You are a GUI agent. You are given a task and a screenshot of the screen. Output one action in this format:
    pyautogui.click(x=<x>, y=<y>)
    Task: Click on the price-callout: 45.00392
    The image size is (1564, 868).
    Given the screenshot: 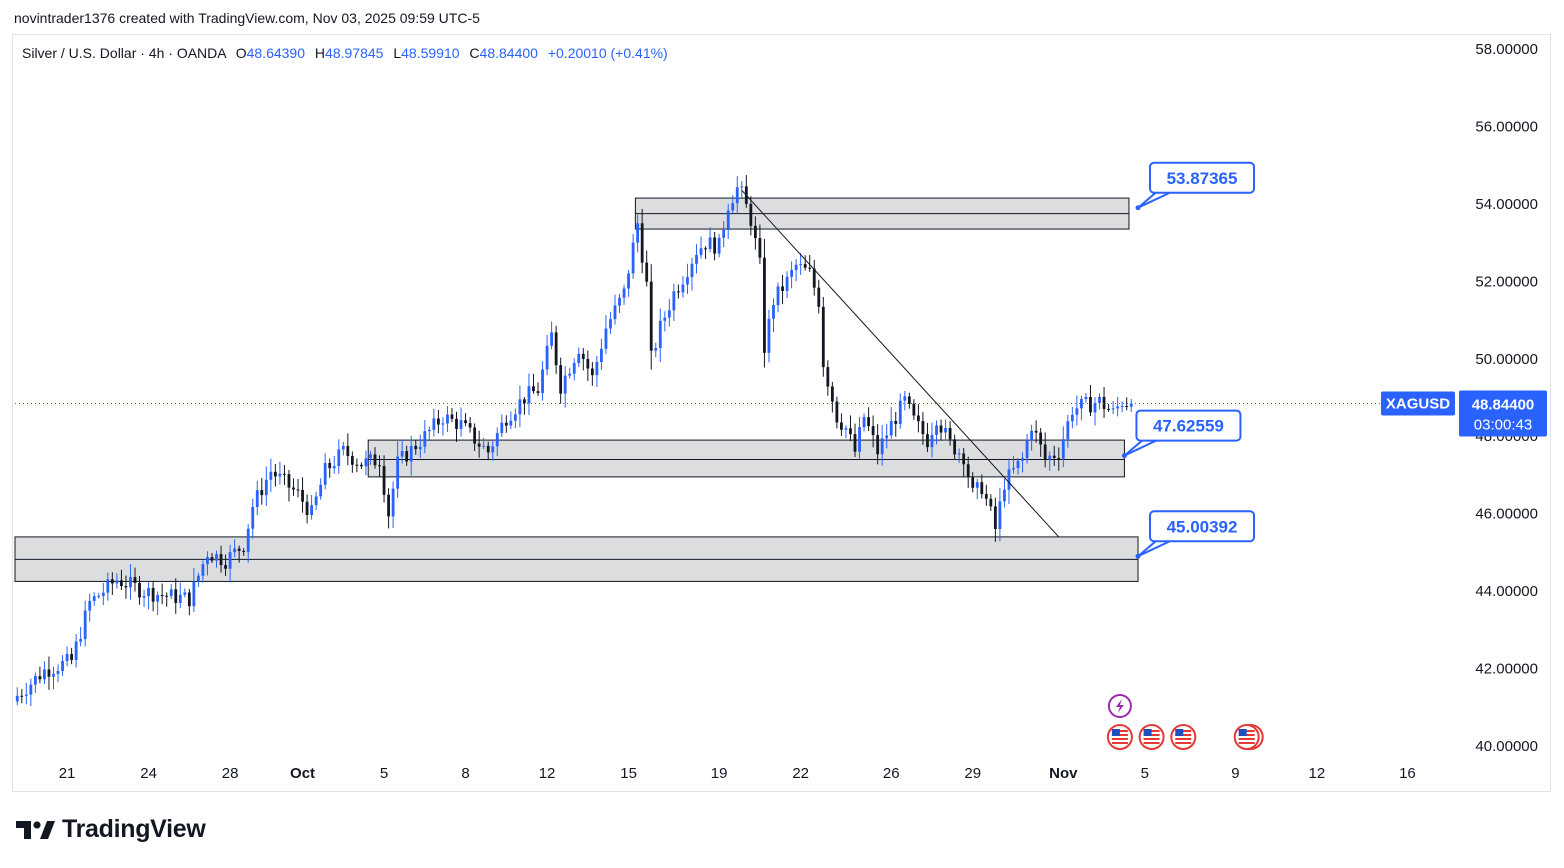 What is the action you would take?
    pyautogui.click(x=1195, y=534)
    